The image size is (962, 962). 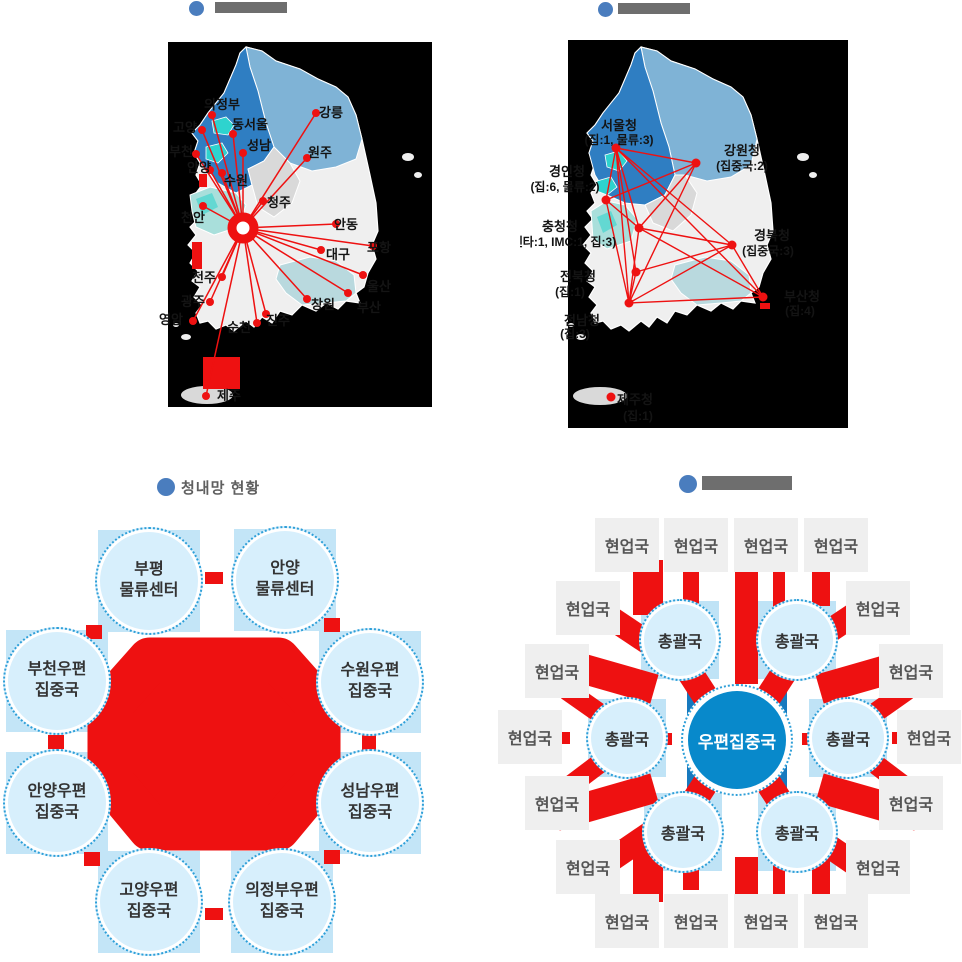 What do you see at coordinates (379, 286) in the screenshot?
I see `svg-text: 울산` at bounding box center [379, 286].